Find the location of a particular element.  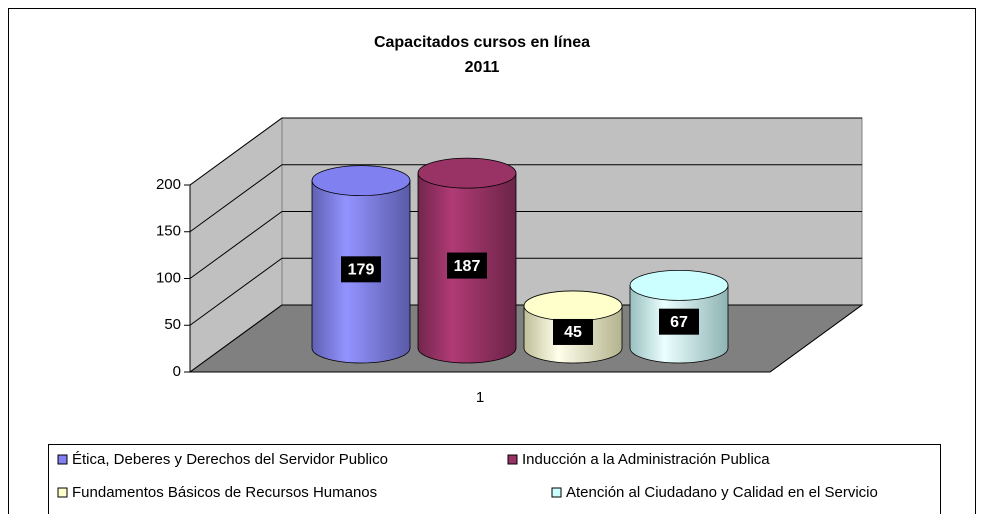

y-tick-label: 100 is located at coordinates (168, 277).